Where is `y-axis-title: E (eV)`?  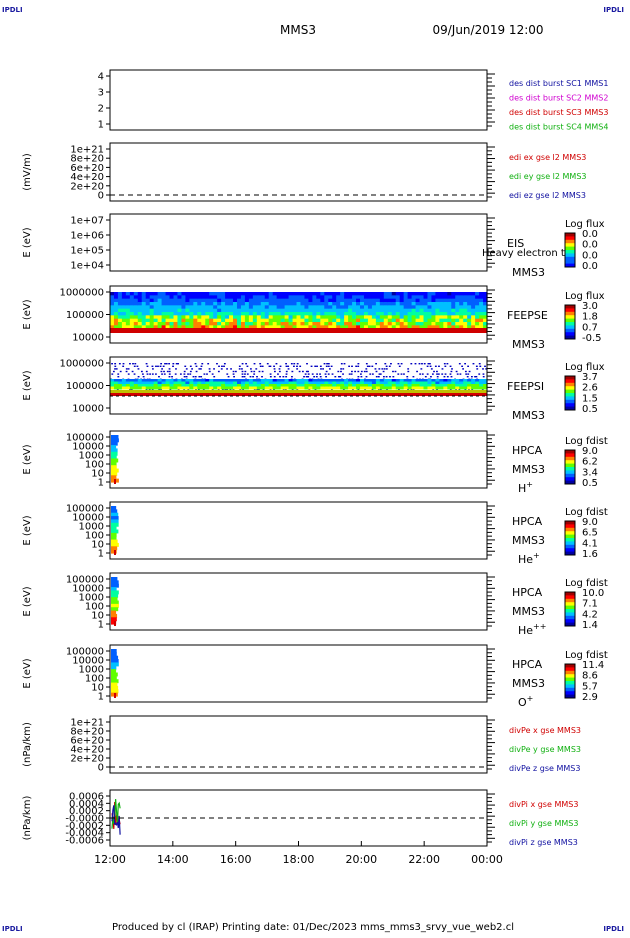 y-axis-title: E (eV) is located at coordinates (27, 314).